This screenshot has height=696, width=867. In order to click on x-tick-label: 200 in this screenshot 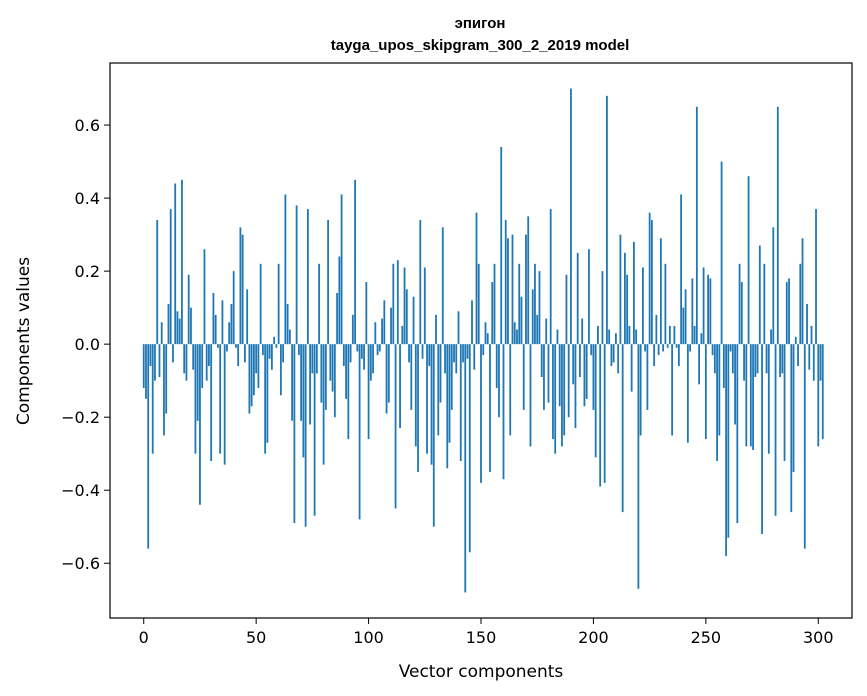, I will do `click(593, 637)`.